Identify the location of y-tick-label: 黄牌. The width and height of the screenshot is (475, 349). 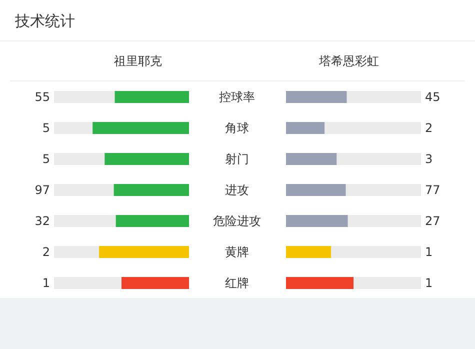
(237, 252).